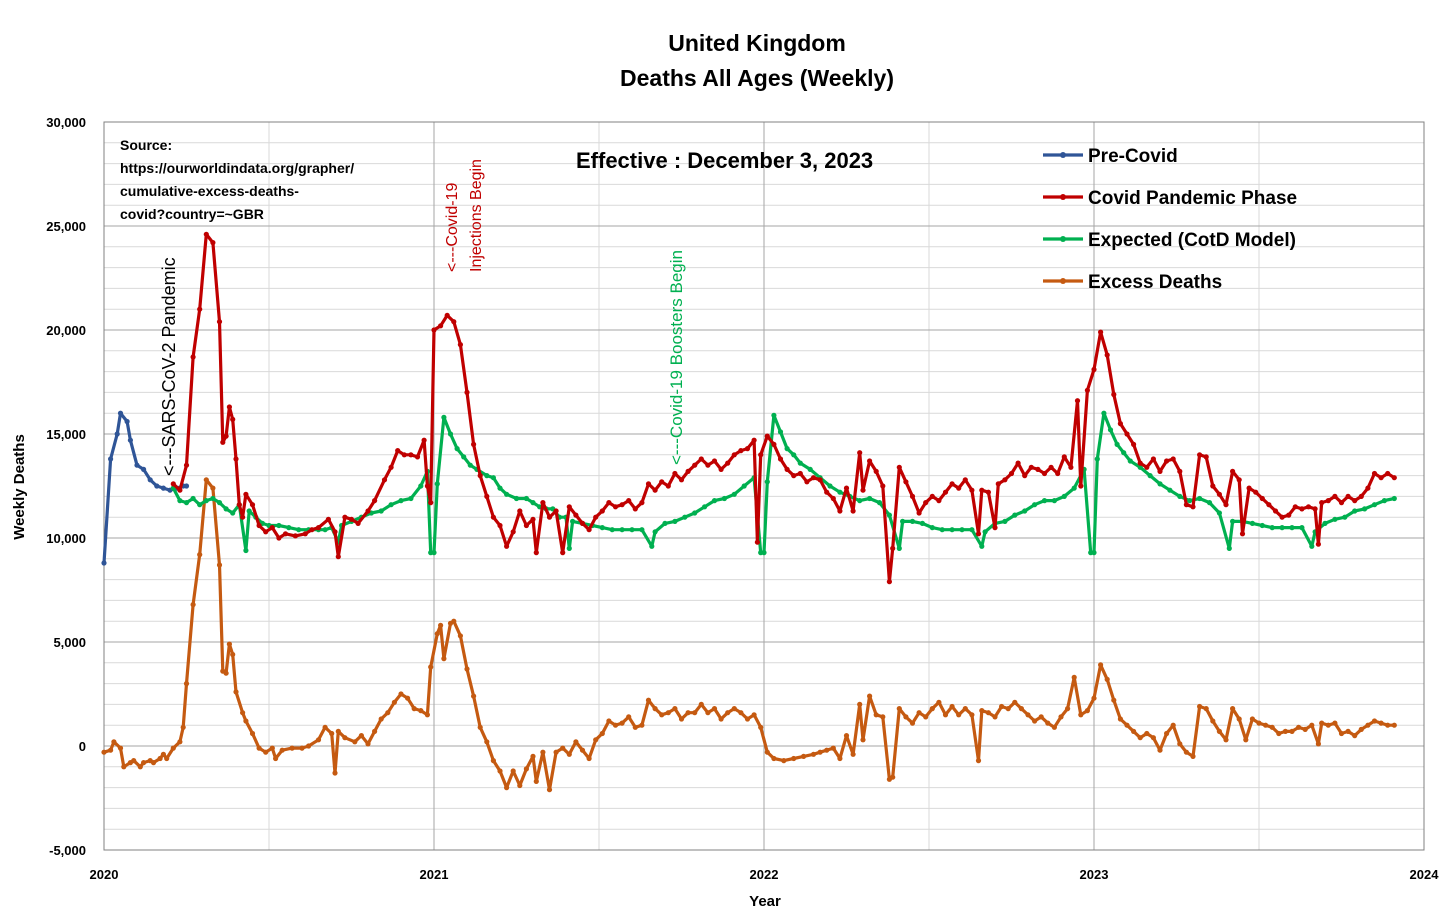  I want to click on legend-item-covid-pandemic-phase: Covid Pandemic Phase, so click(1170, 198).